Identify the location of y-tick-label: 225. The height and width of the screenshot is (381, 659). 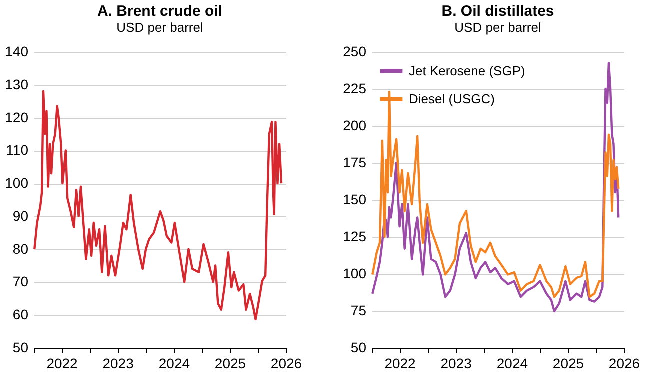
(355, 88).